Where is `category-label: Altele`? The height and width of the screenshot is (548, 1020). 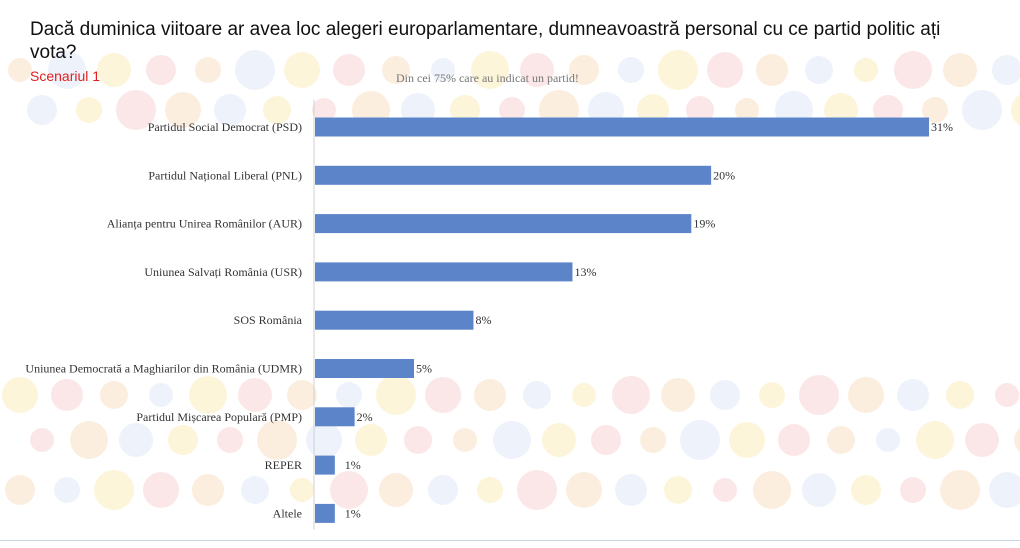 category-label: Altele is located at coordinates (287, 513).